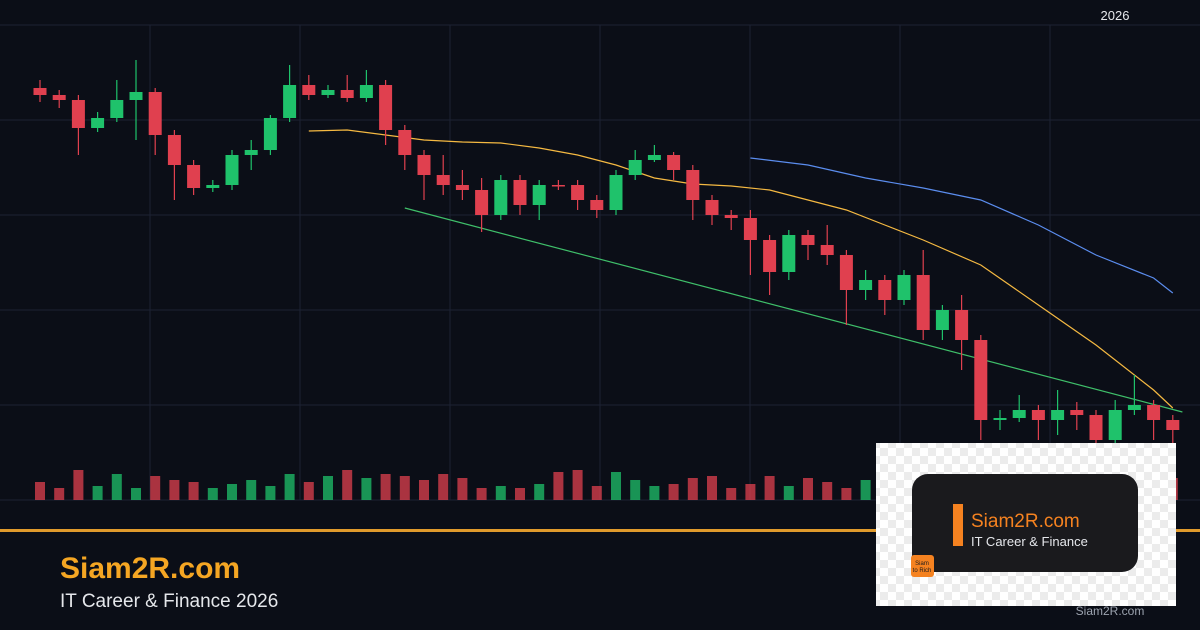 The image size is (1200, 630). I want to click on logo-name: Siam2R.com, so click(1025, 521).